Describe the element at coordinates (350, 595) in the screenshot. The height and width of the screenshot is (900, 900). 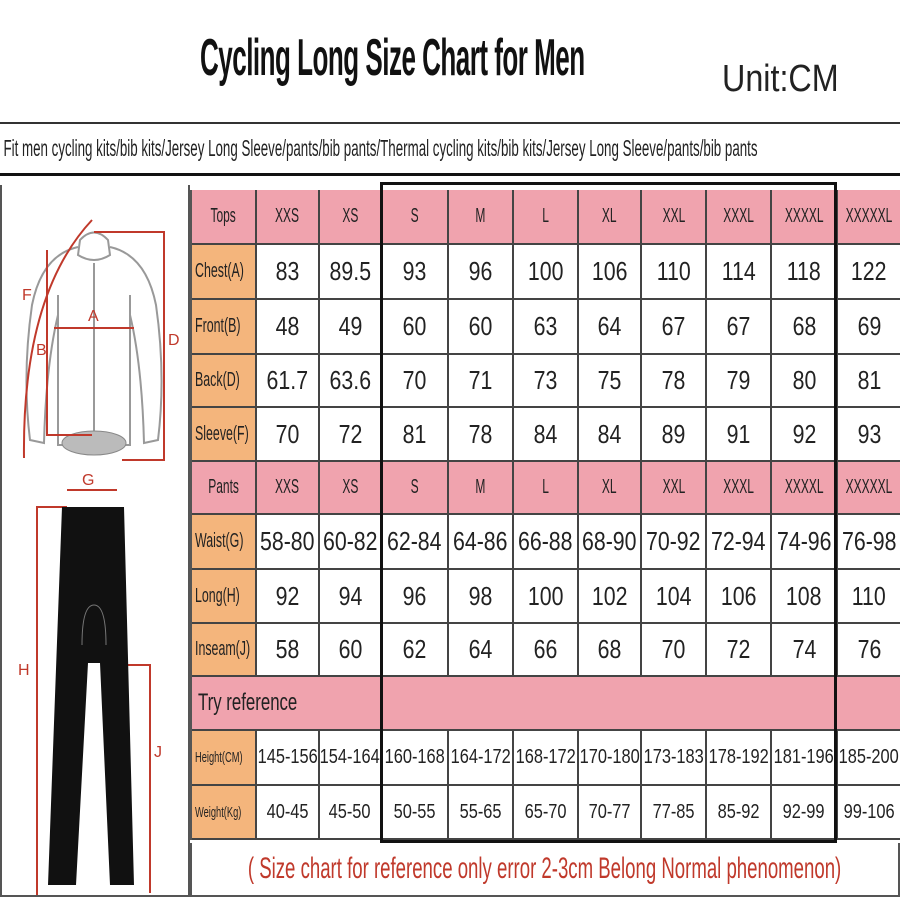
I see `table-cell-text: 94` at that location.